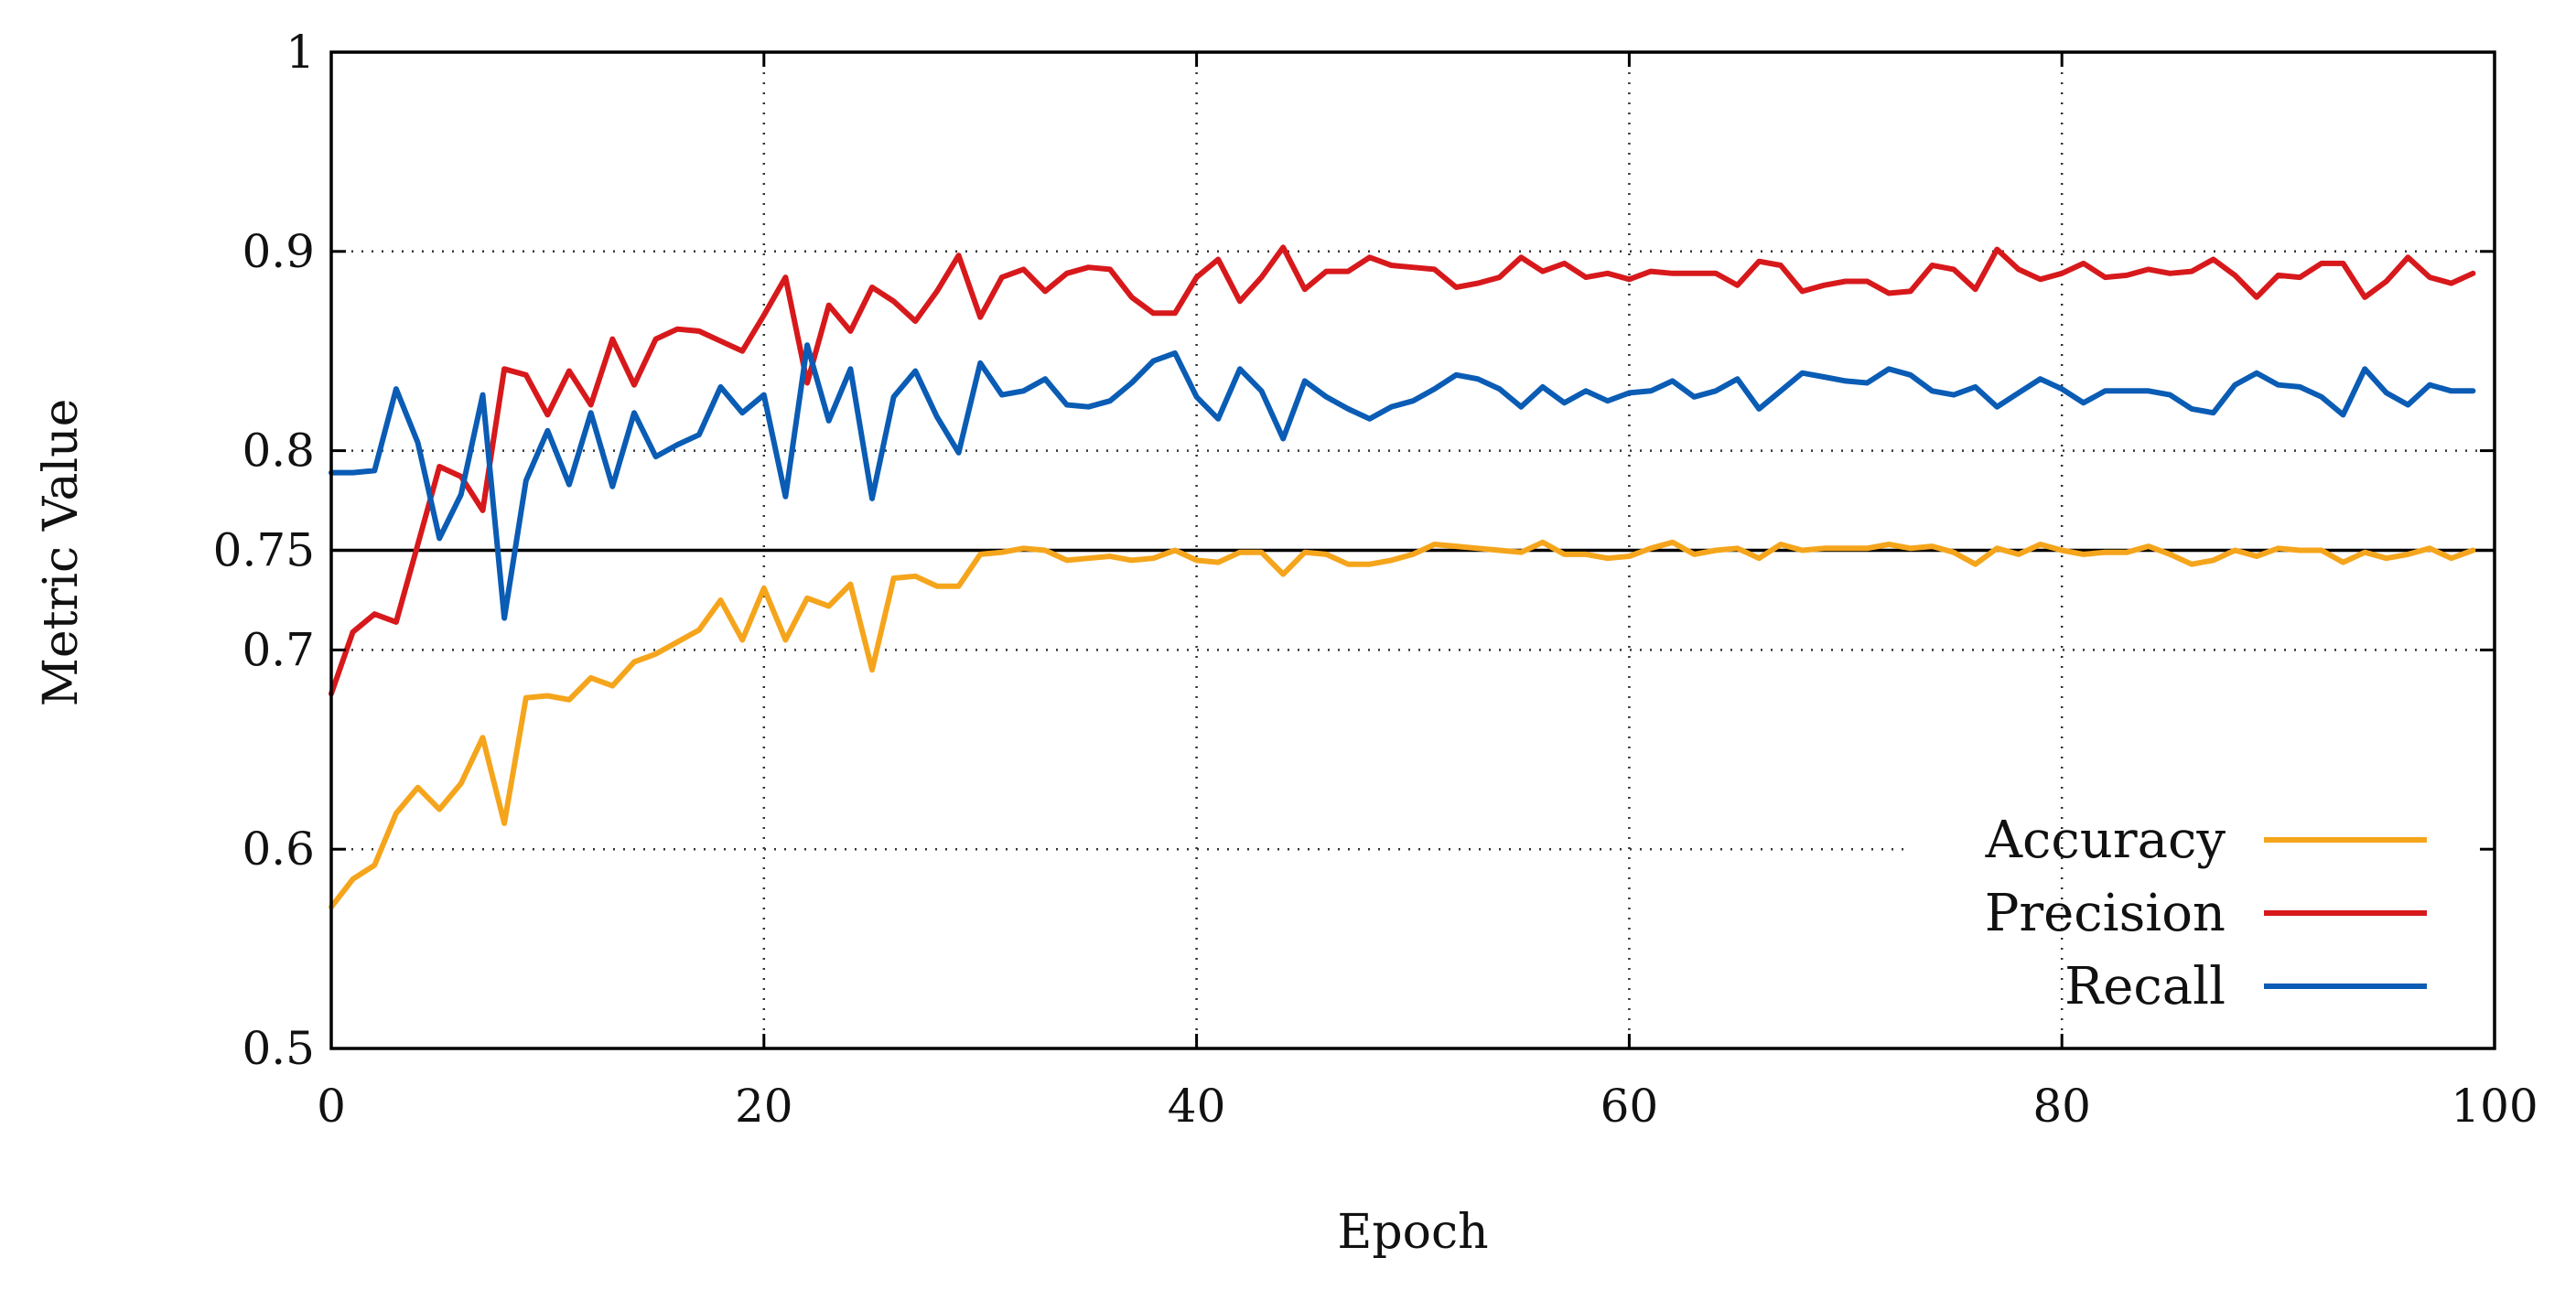  What do you see at coordinates (278, 251) in the screenshot?
I see `y-tick-label: 0.9` at bounding box center [278, 251].